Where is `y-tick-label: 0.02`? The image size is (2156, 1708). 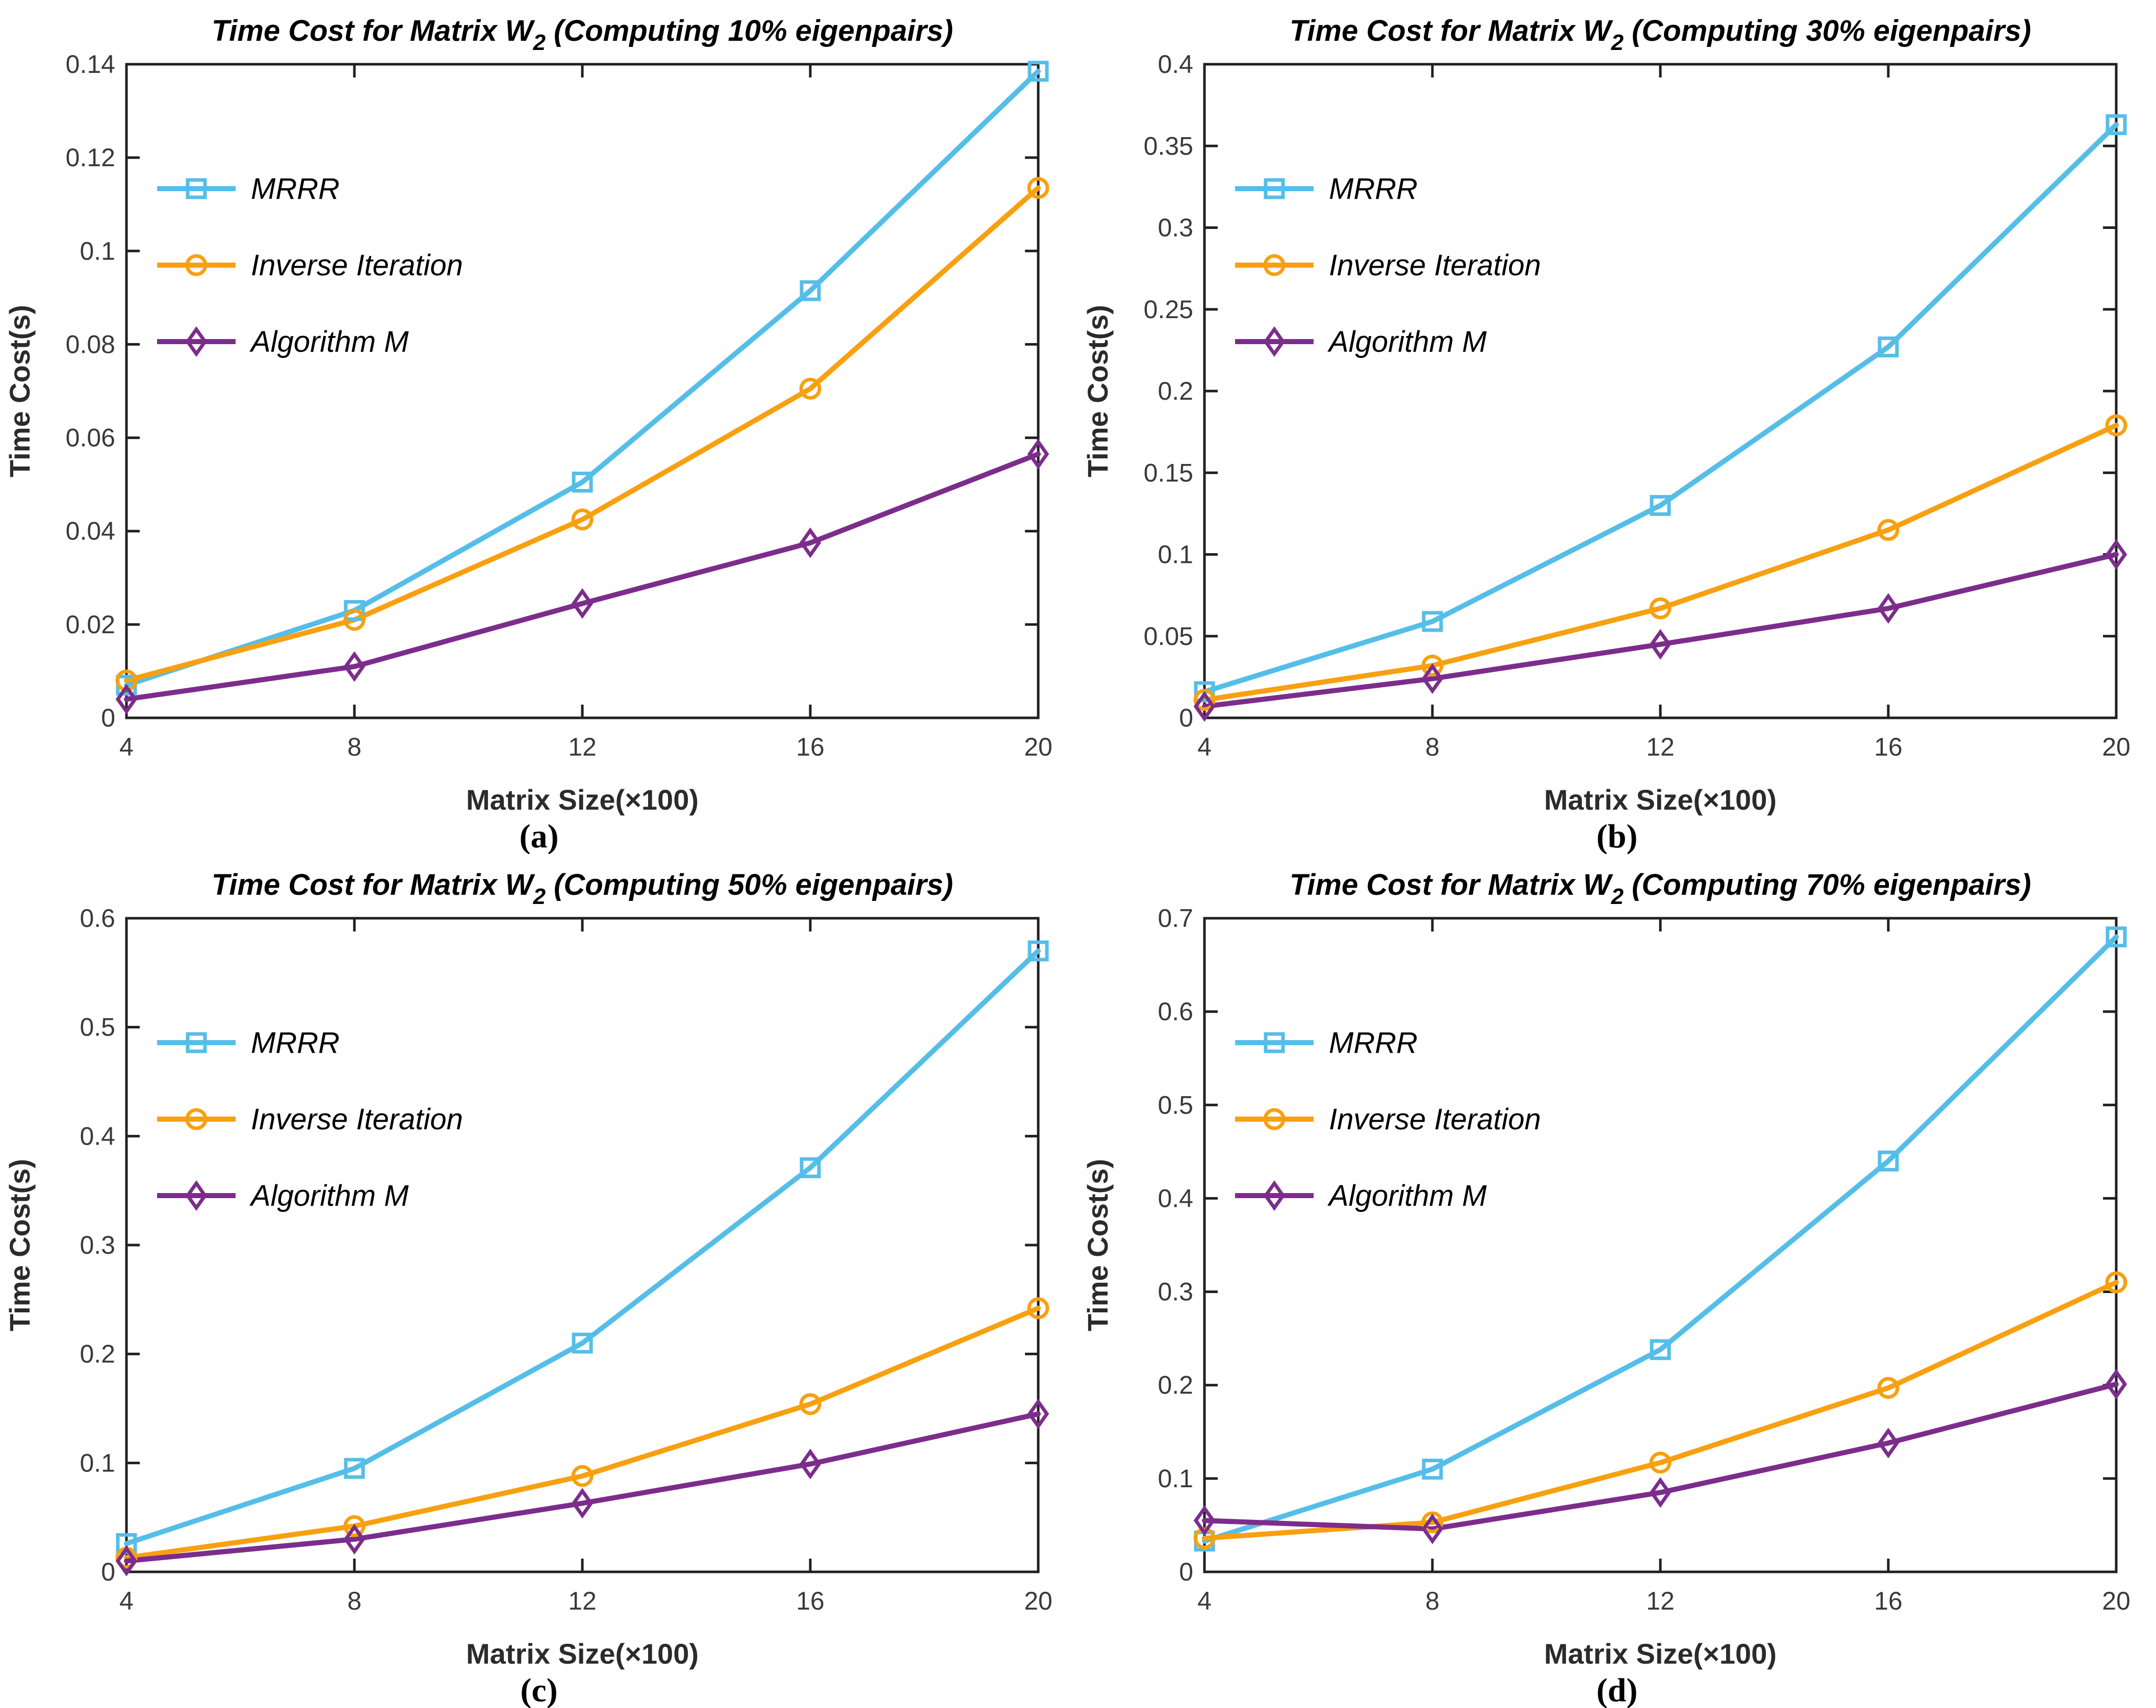 y-tick-label: 0.02 is located at coordinates (91, 624).